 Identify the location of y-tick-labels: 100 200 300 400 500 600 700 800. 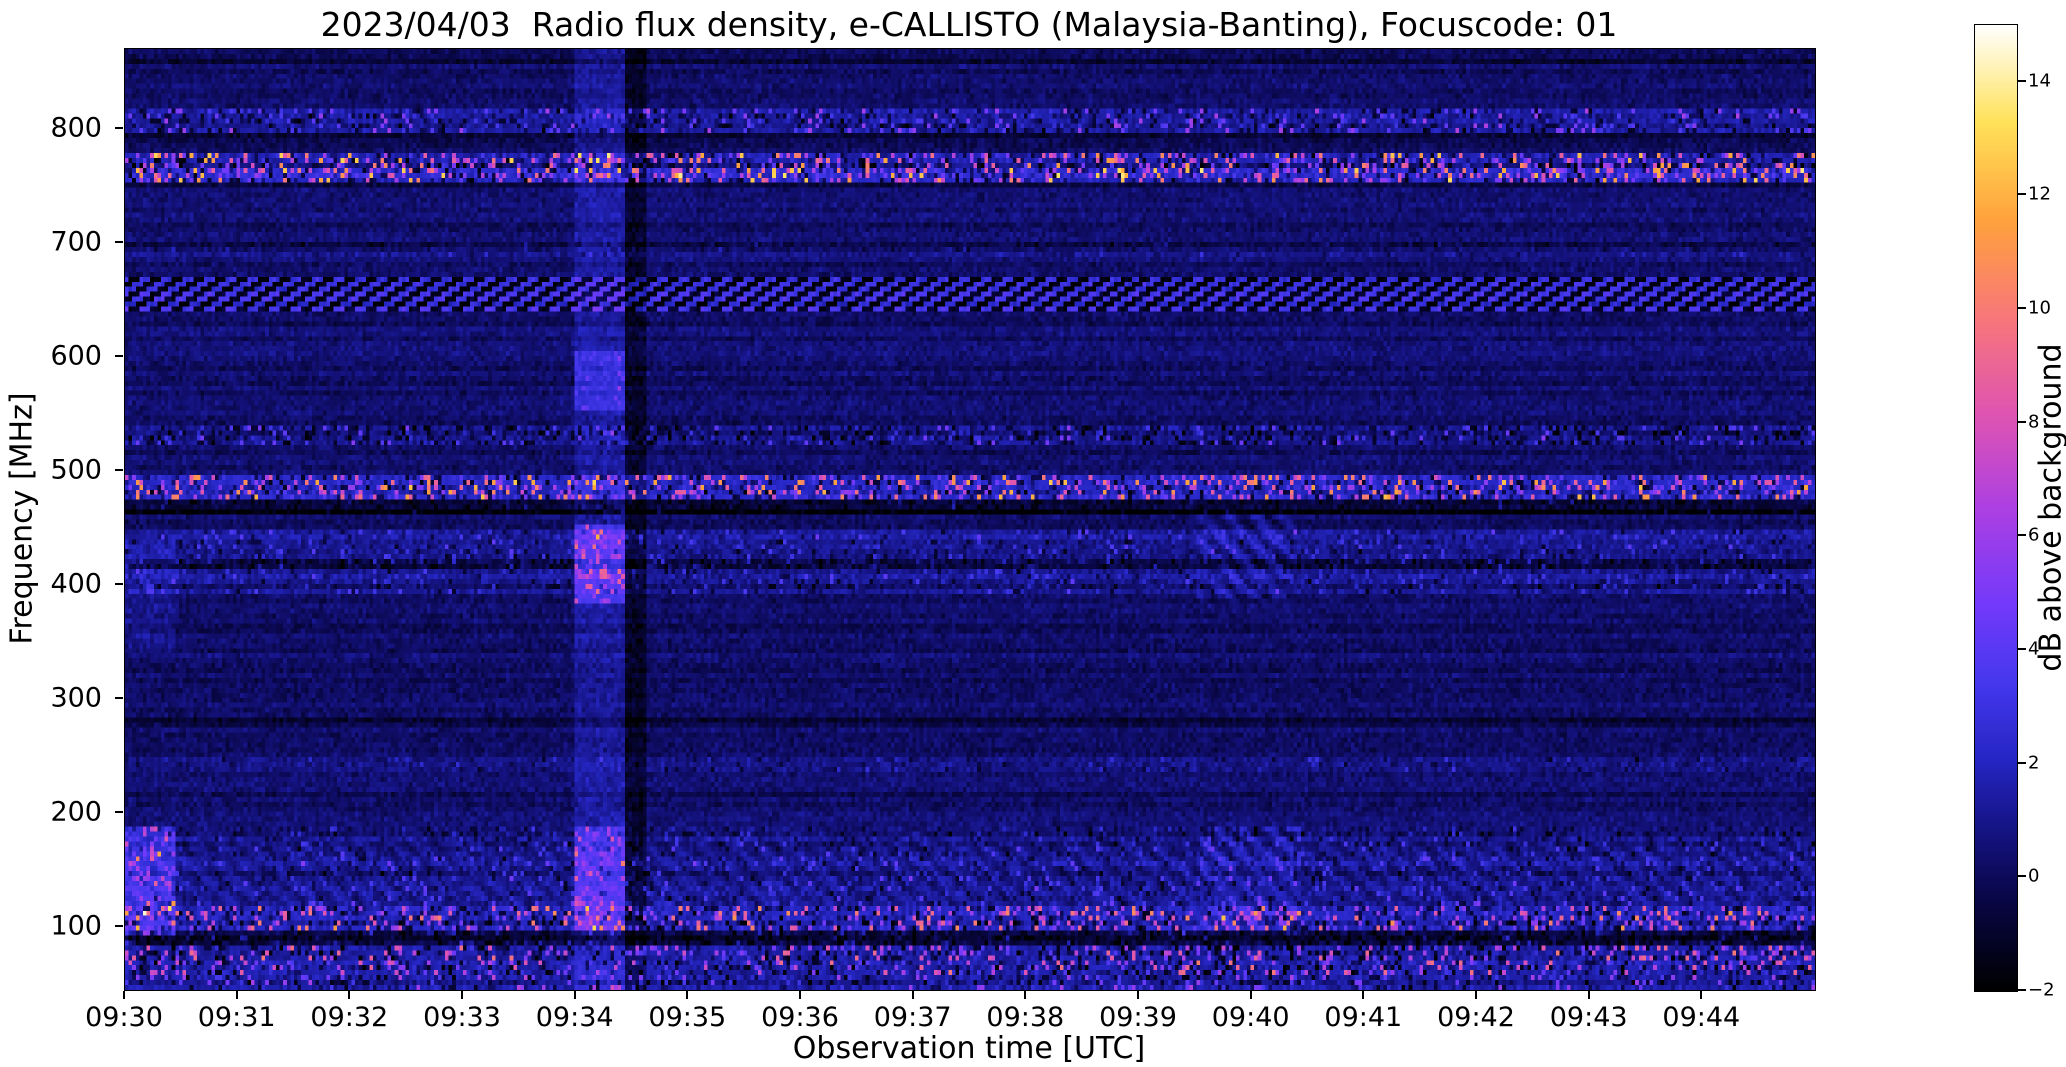
(55, 518).